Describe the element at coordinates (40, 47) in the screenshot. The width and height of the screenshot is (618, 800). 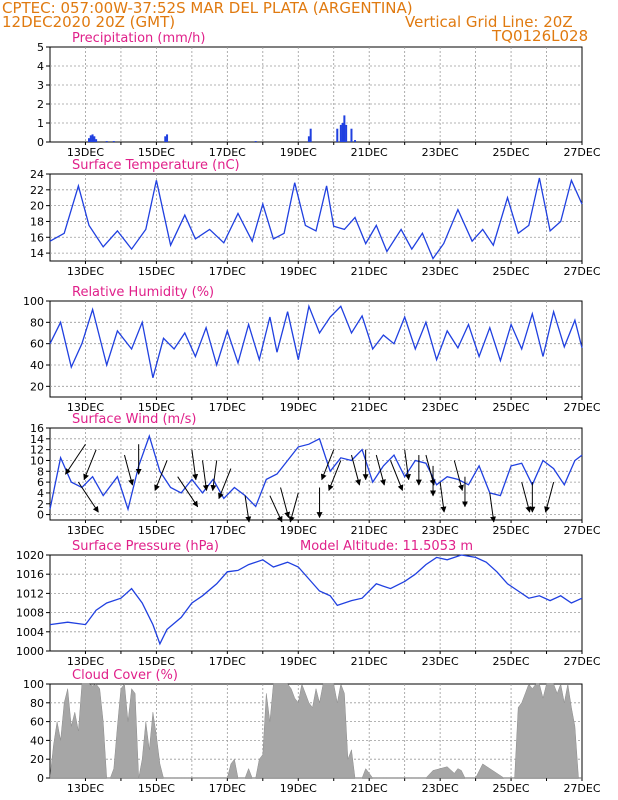
I see `y-tick-label: 5` at that location.